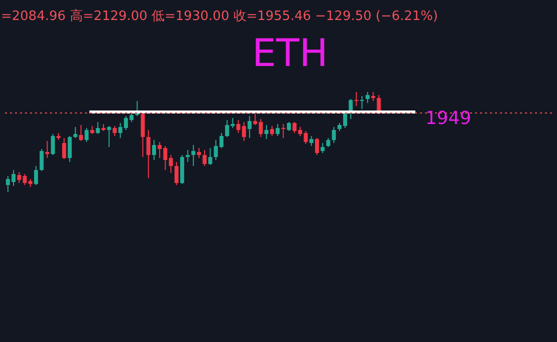 The height and width of the screenshot is (342, 557). Describe the element at coordinates (219, 16) in the screenshot. I see `text: =2084.96 高=2129.00 低=1930.00 收=1955.46 −129.50 (−6.21%)` at that location.